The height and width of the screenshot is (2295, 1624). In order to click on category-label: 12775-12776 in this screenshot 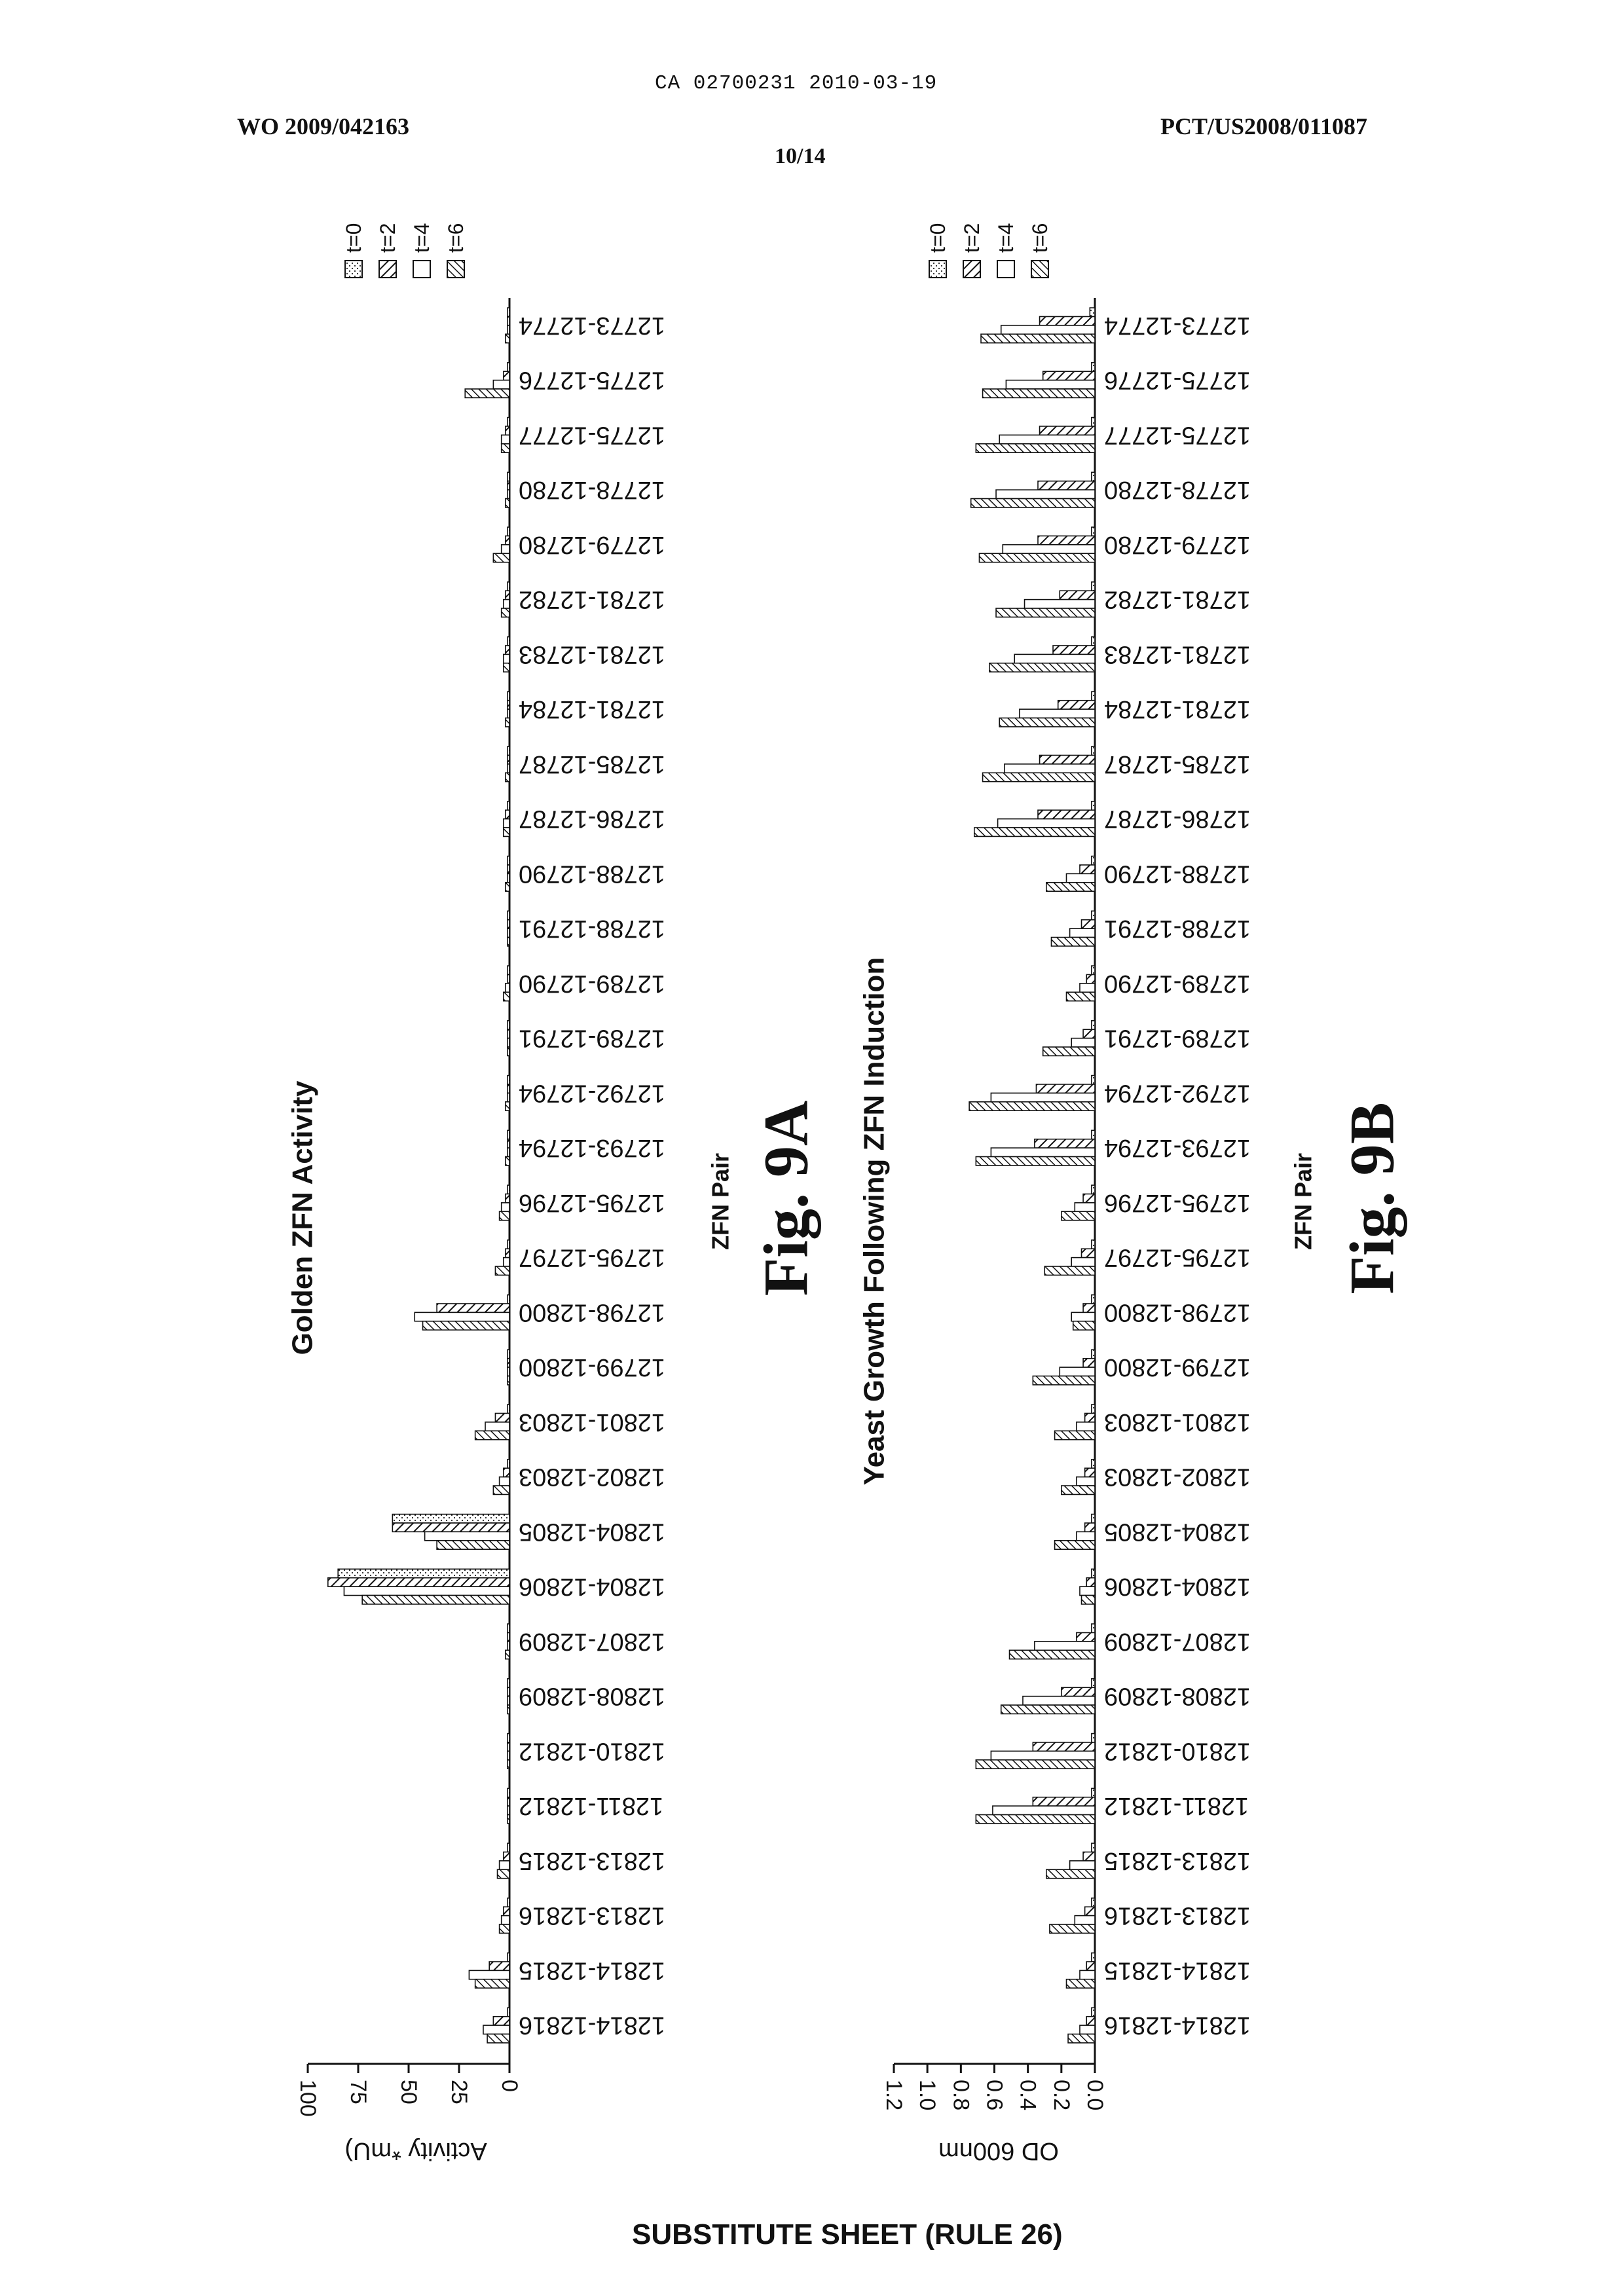, I will do `click(1177, 380)`.